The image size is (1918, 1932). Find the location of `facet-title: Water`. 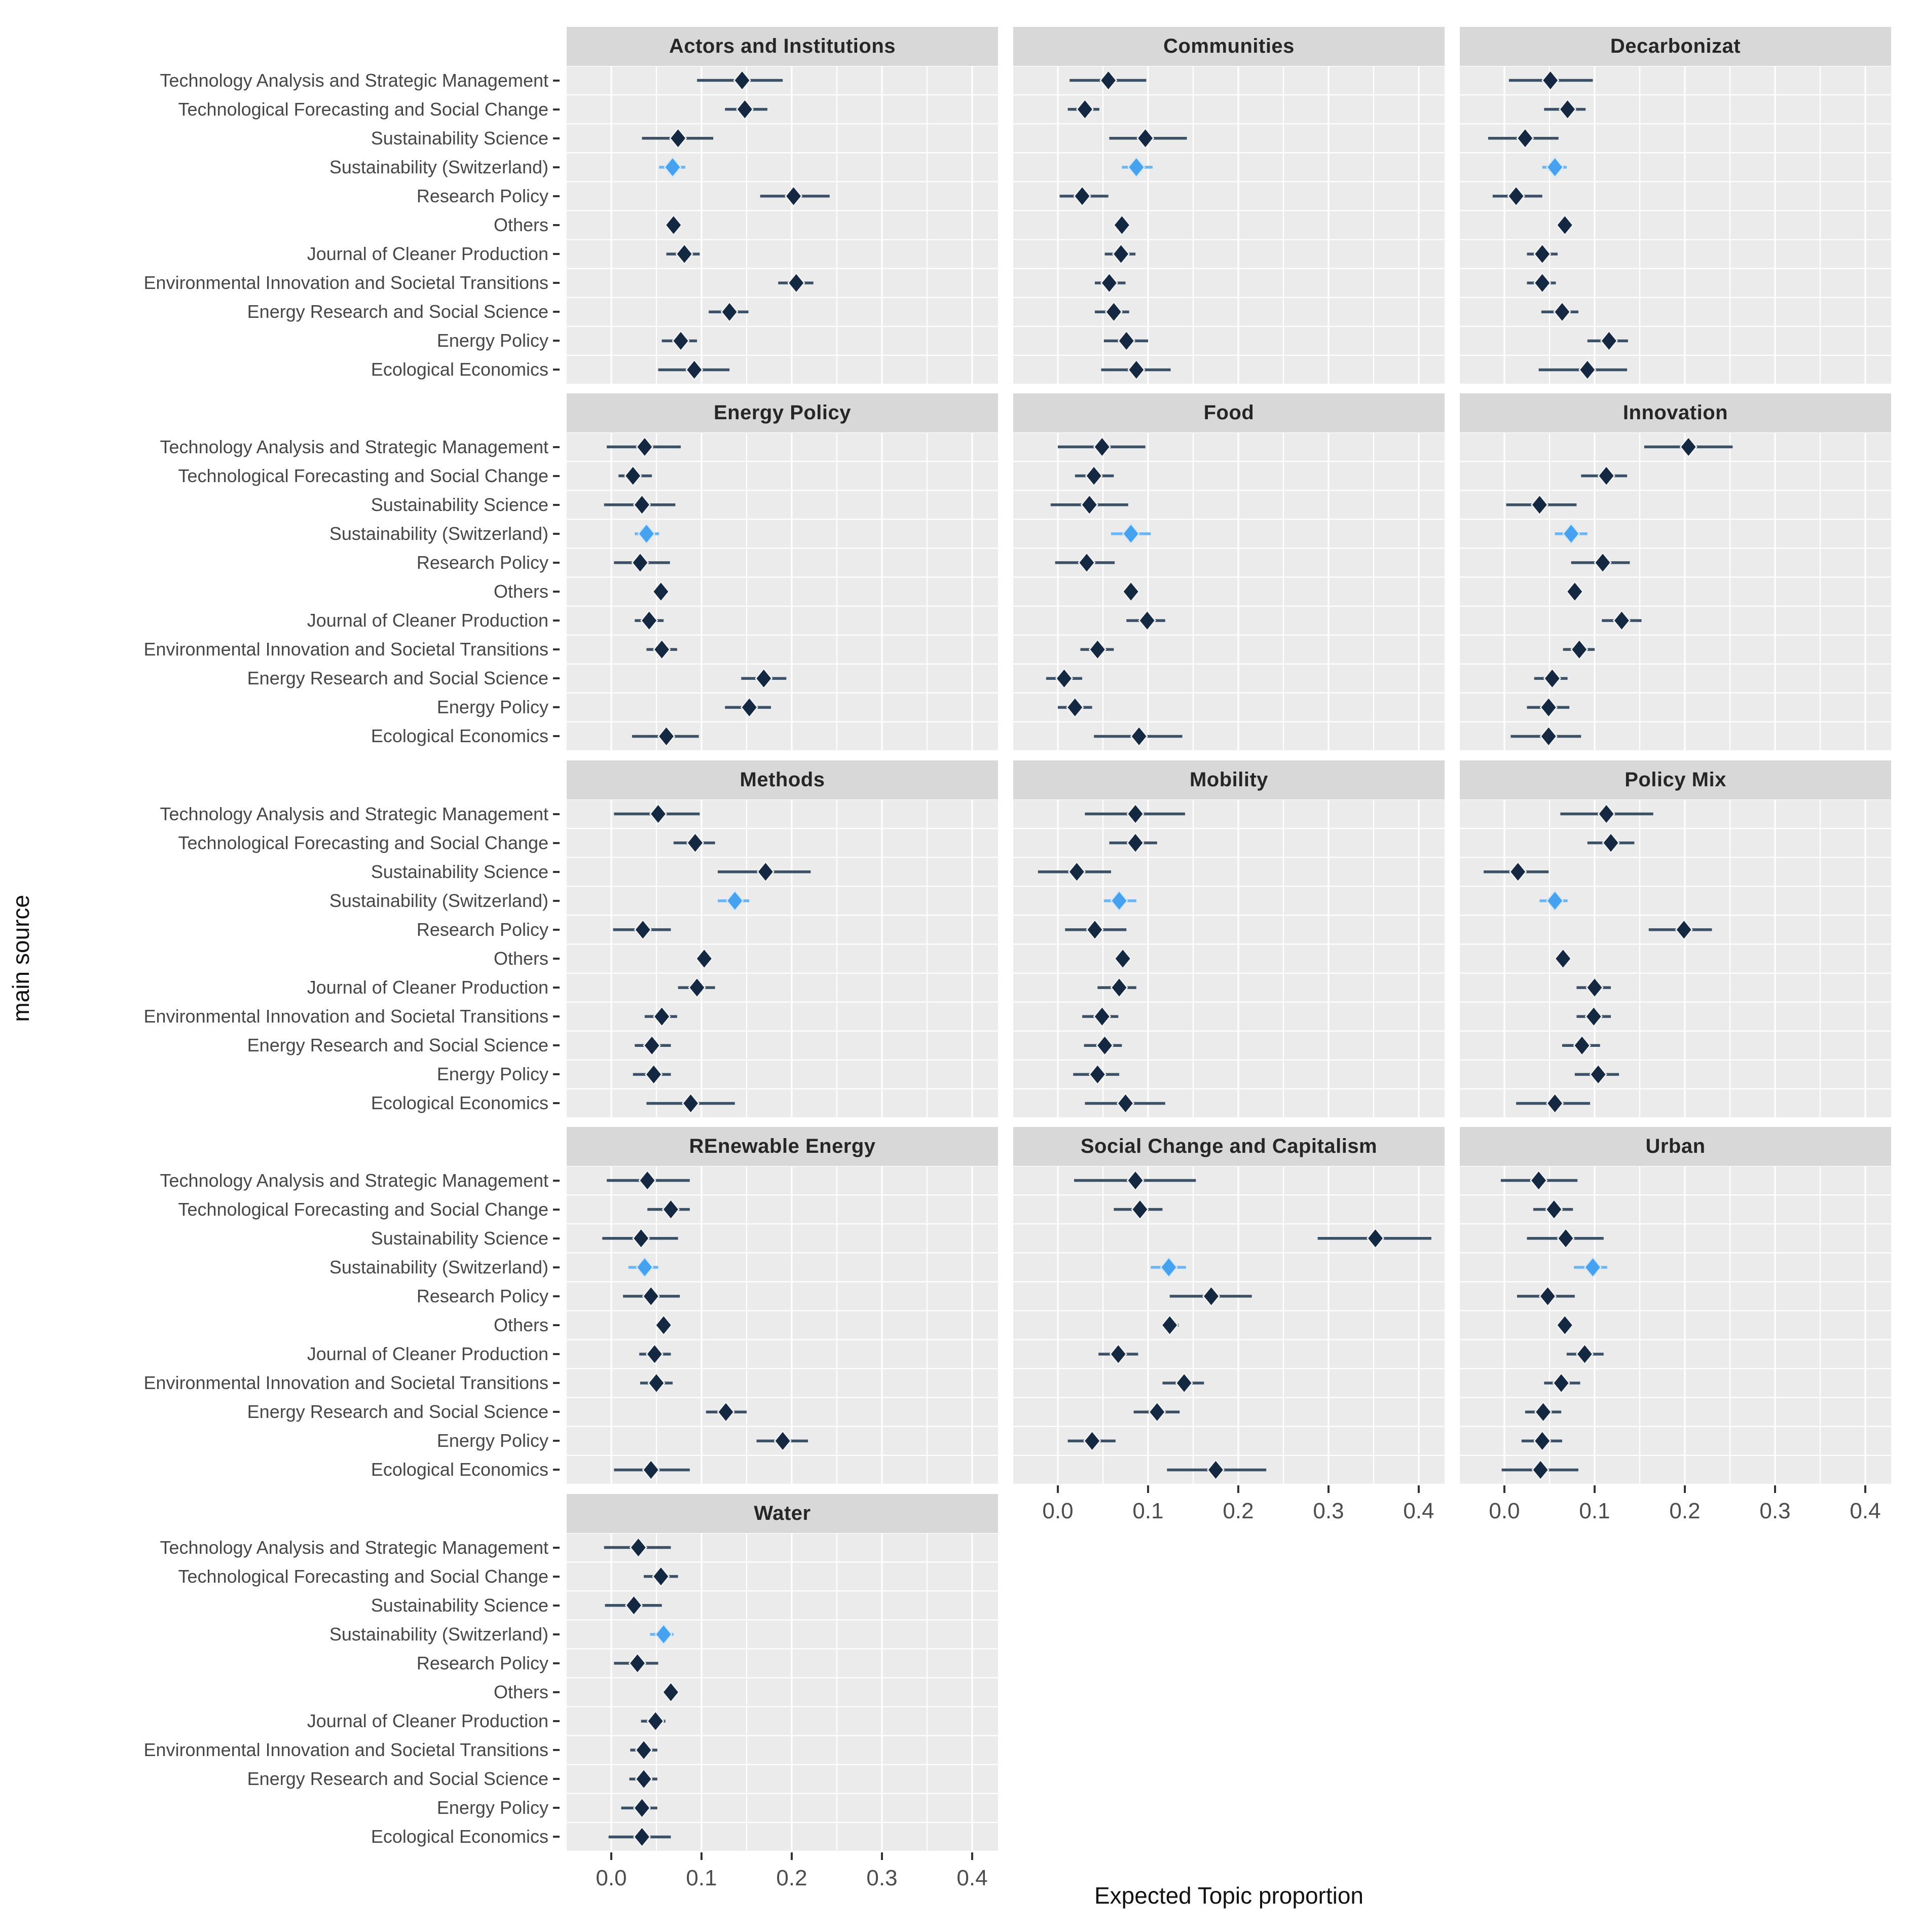

facet-title: Water is located at coordinates (783, 1513).